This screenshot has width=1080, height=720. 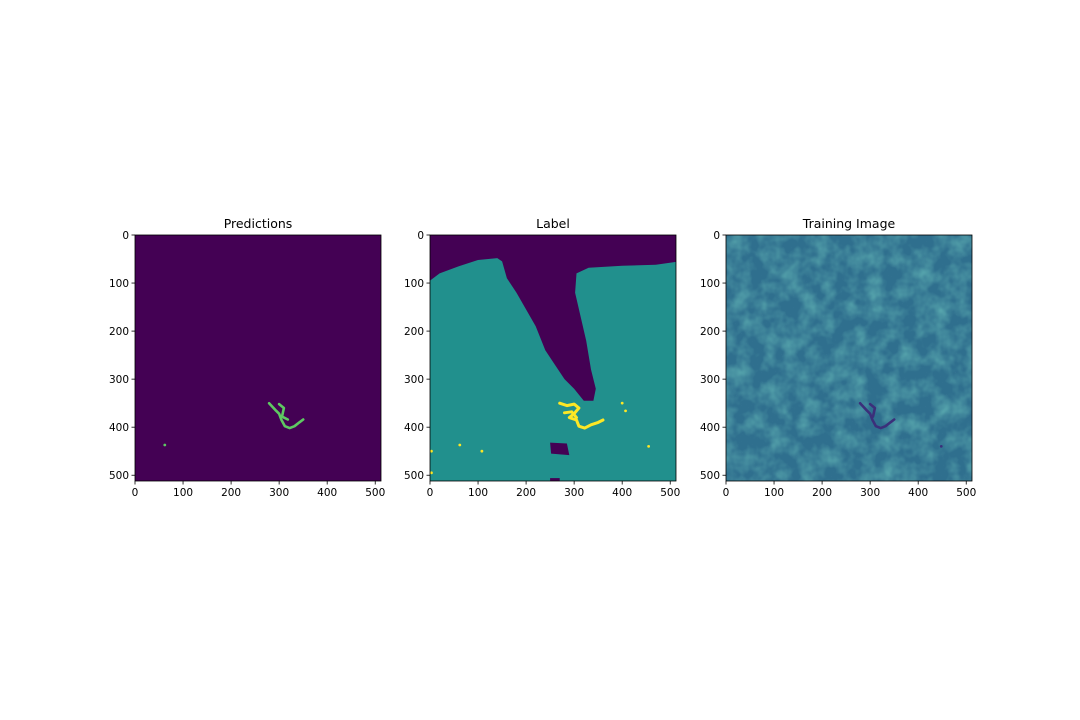 I want to click on panel-title: Predictions, so click(x=258, y=223).